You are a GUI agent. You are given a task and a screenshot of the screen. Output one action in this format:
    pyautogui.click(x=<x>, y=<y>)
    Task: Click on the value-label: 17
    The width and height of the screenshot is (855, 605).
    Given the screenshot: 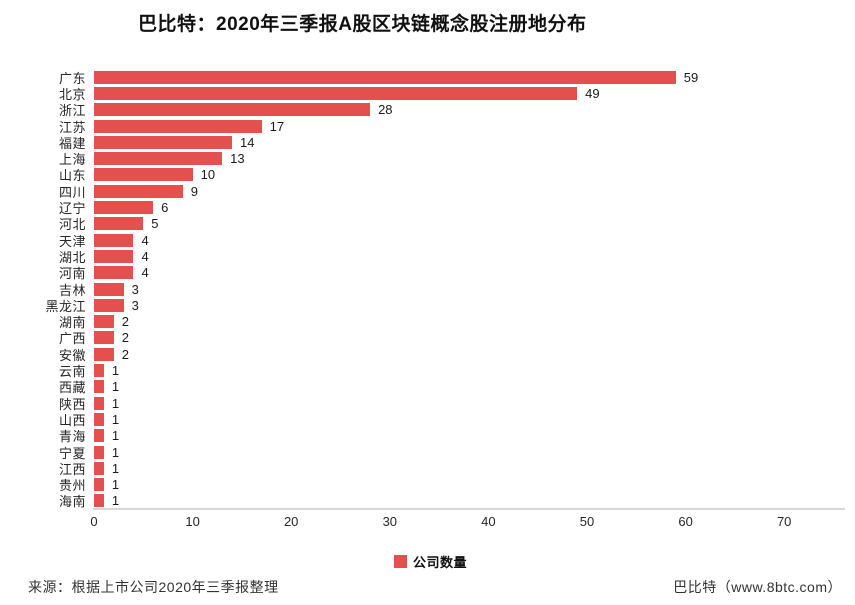 What is the action you would take?
    pyautogui.click(x=277, y=126)
    